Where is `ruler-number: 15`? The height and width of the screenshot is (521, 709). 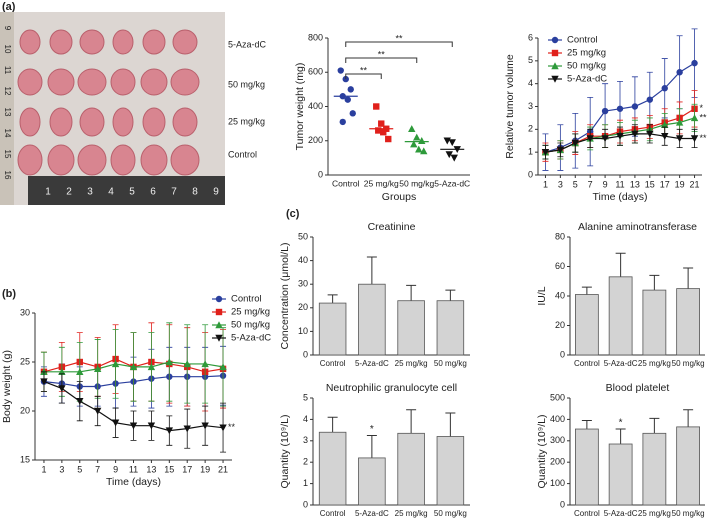
ruler-number: 15 is located at coordinates (7, 154).